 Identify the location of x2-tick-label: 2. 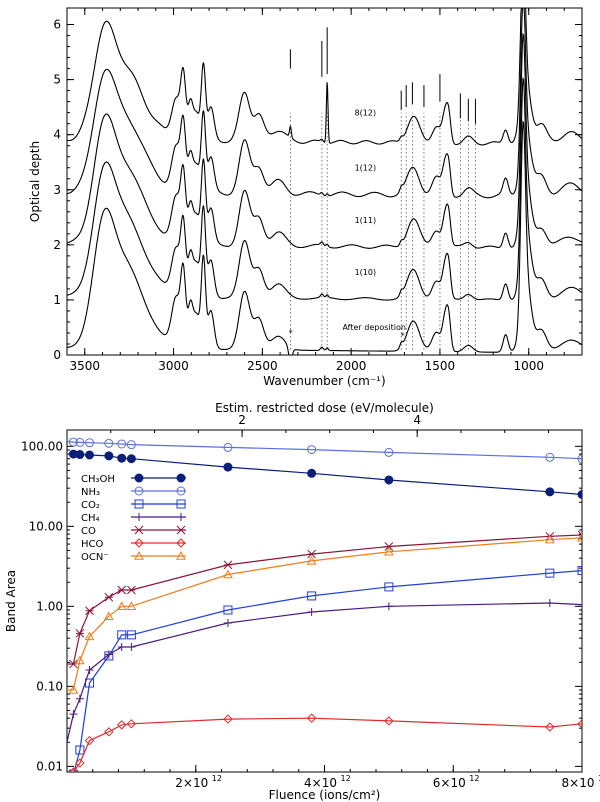
(242, 420).